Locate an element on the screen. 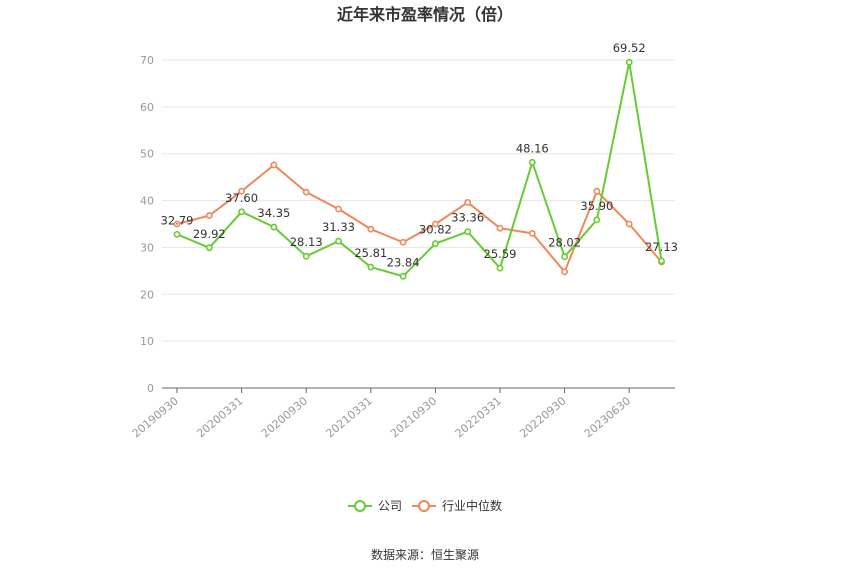 This screenshot has width=850, height=579. data-label: 69.52 is located at coordinates (629, 48).